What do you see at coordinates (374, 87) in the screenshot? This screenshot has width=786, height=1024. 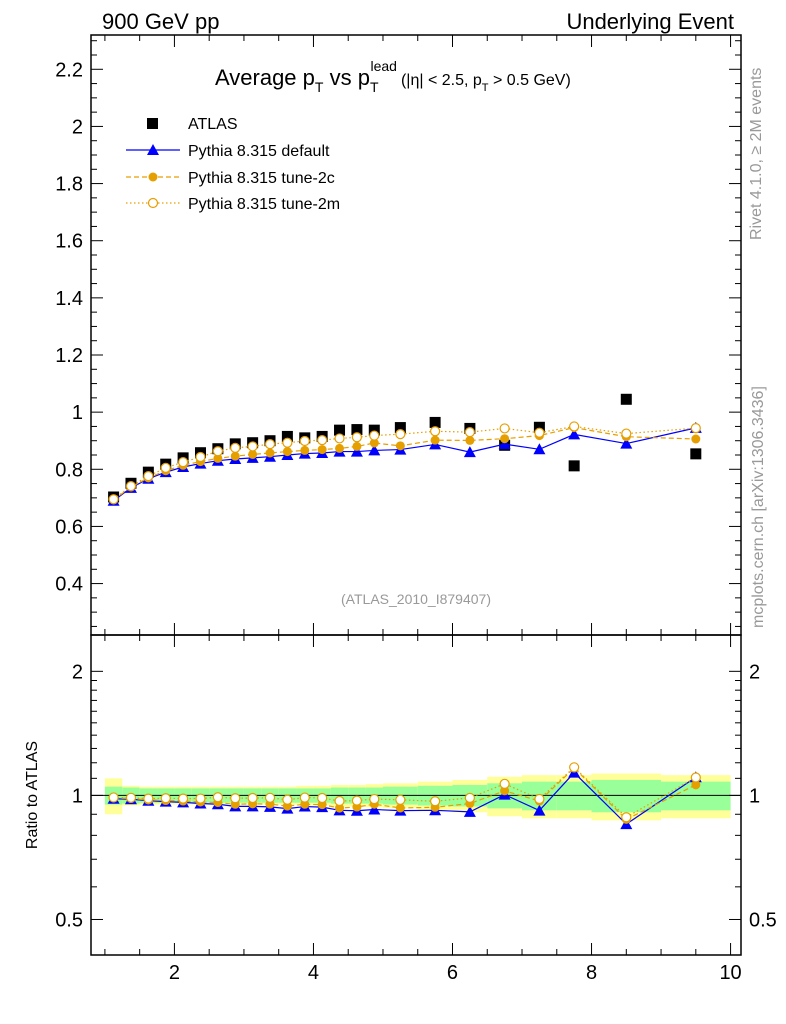 I see `title-vs-sub: T` at bounding box center [374, 87].